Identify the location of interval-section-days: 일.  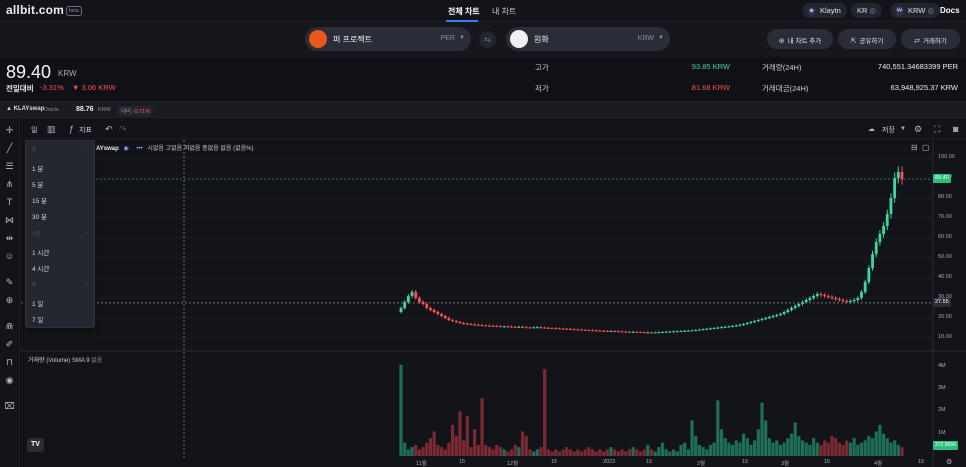
(34, 284).